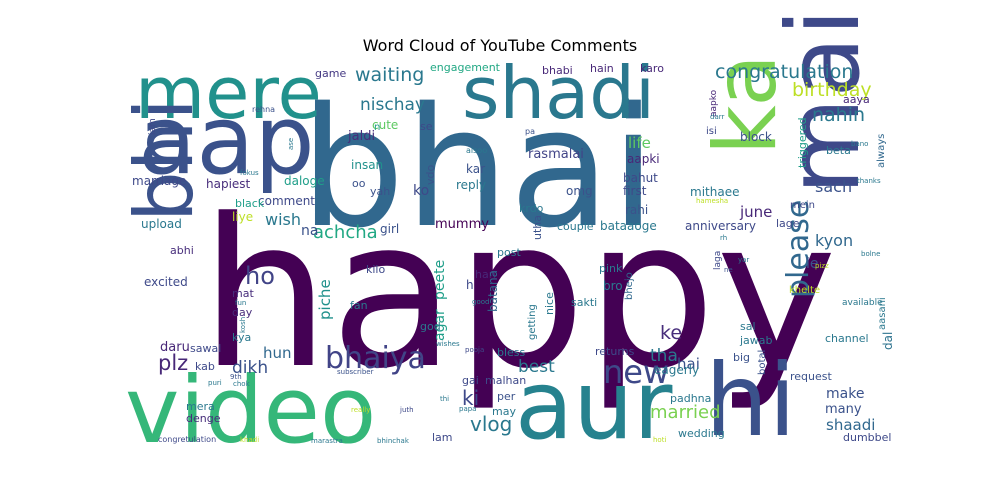  Describe the element at coordinates (664, 356) in the screenshot. I see `word-tha: tha` at that location.